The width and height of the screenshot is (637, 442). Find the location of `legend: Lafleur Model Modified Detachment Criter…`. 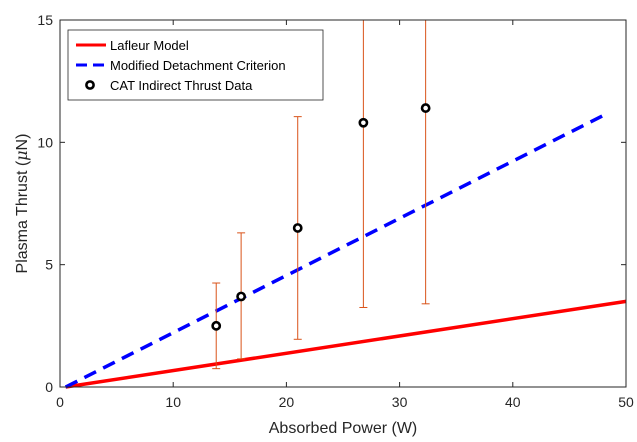

legend: Lafleur Model Modified Detachment Criter… is located at coordinates (195, 65).